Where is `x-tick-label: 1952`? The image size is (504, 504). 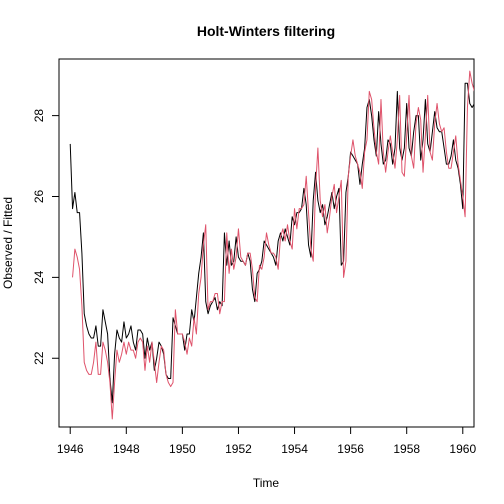
x-tick-label: 1952 is located at coordinates (238, 449).